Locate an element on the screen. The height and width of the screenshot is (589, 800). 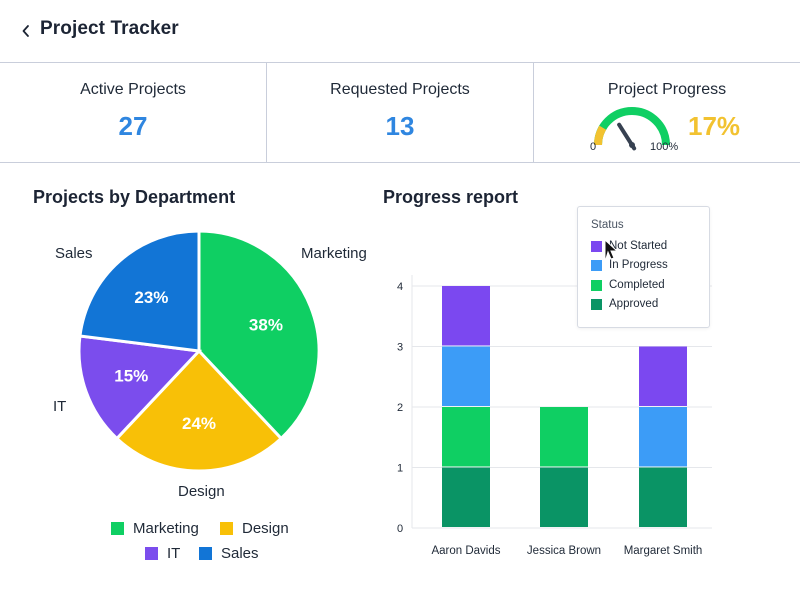
legend-item-in-progress: In Progress is located at coordinates (629, 265).